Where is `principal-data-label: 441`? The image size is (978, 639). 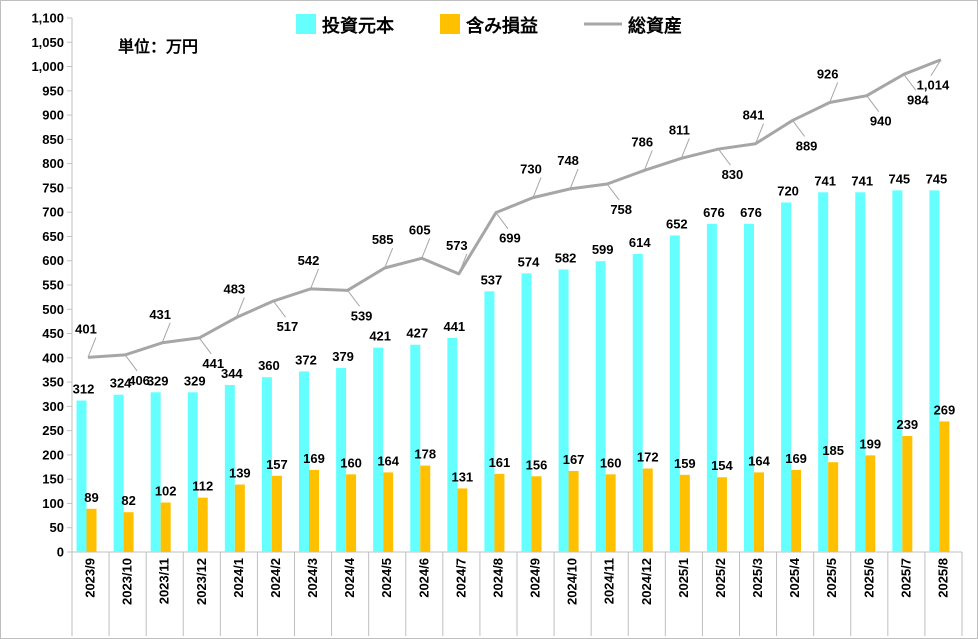 principal-data-label: 441 is located at coordinates (454, 326).